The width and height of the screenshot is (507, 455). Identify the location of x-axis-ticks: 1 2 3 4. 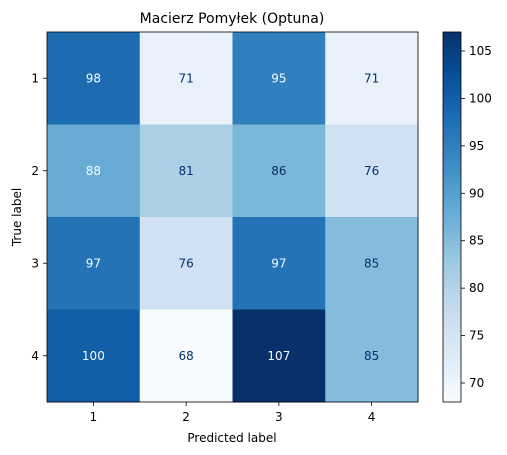
(233, 413).